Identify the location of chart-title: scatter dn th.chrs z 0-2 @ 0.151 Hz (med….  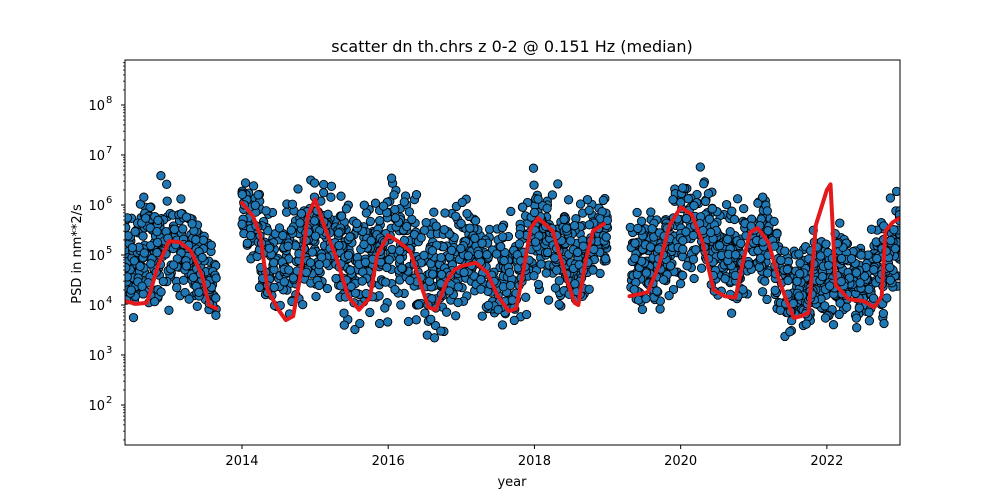
(511, 46).